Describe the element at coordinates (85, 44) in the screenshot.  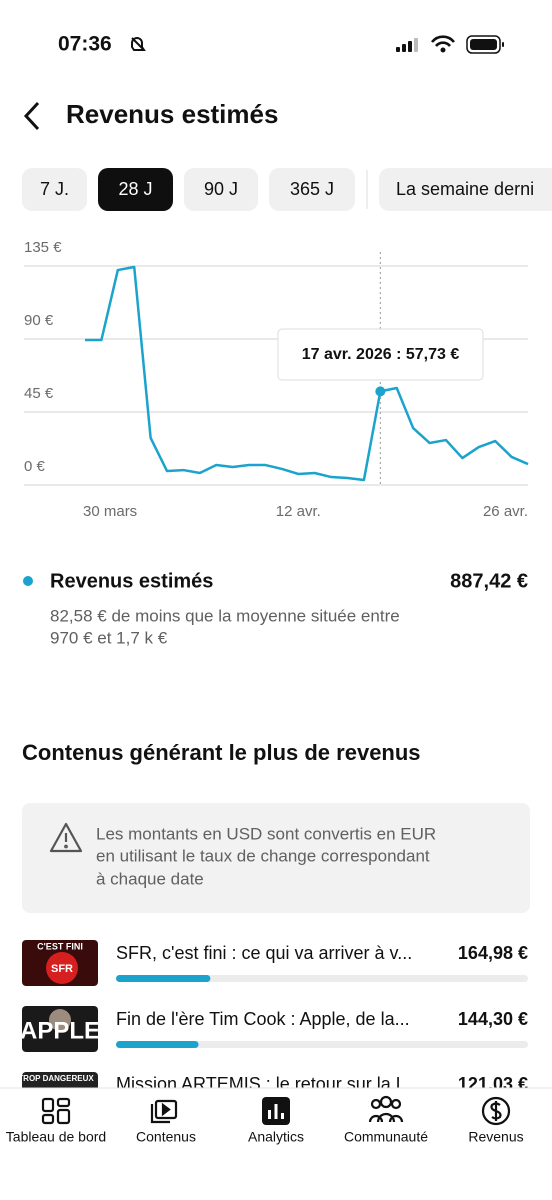
I see `status-time: 07:36` at that location.